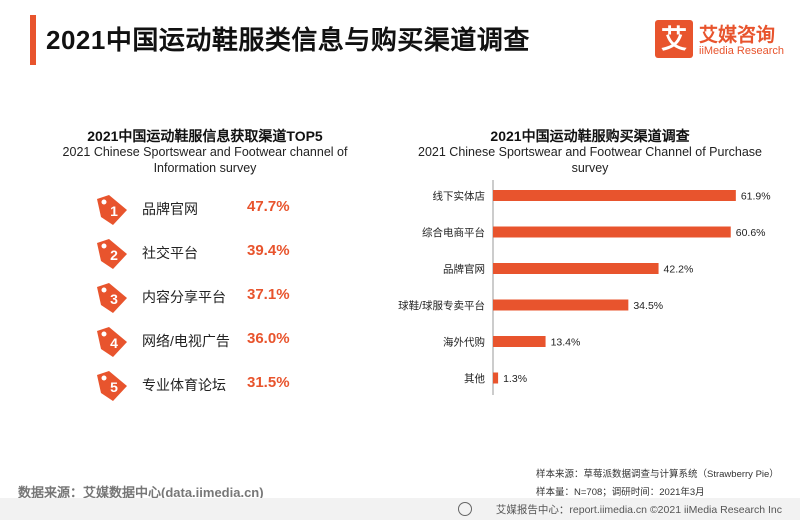  What do you see at coordinates (205, 136) in the screenshot?
I see `left-panel-title-cn: 2021中国运动鞋服信息获取渠道TOP5` at bounding box center [205, 136].